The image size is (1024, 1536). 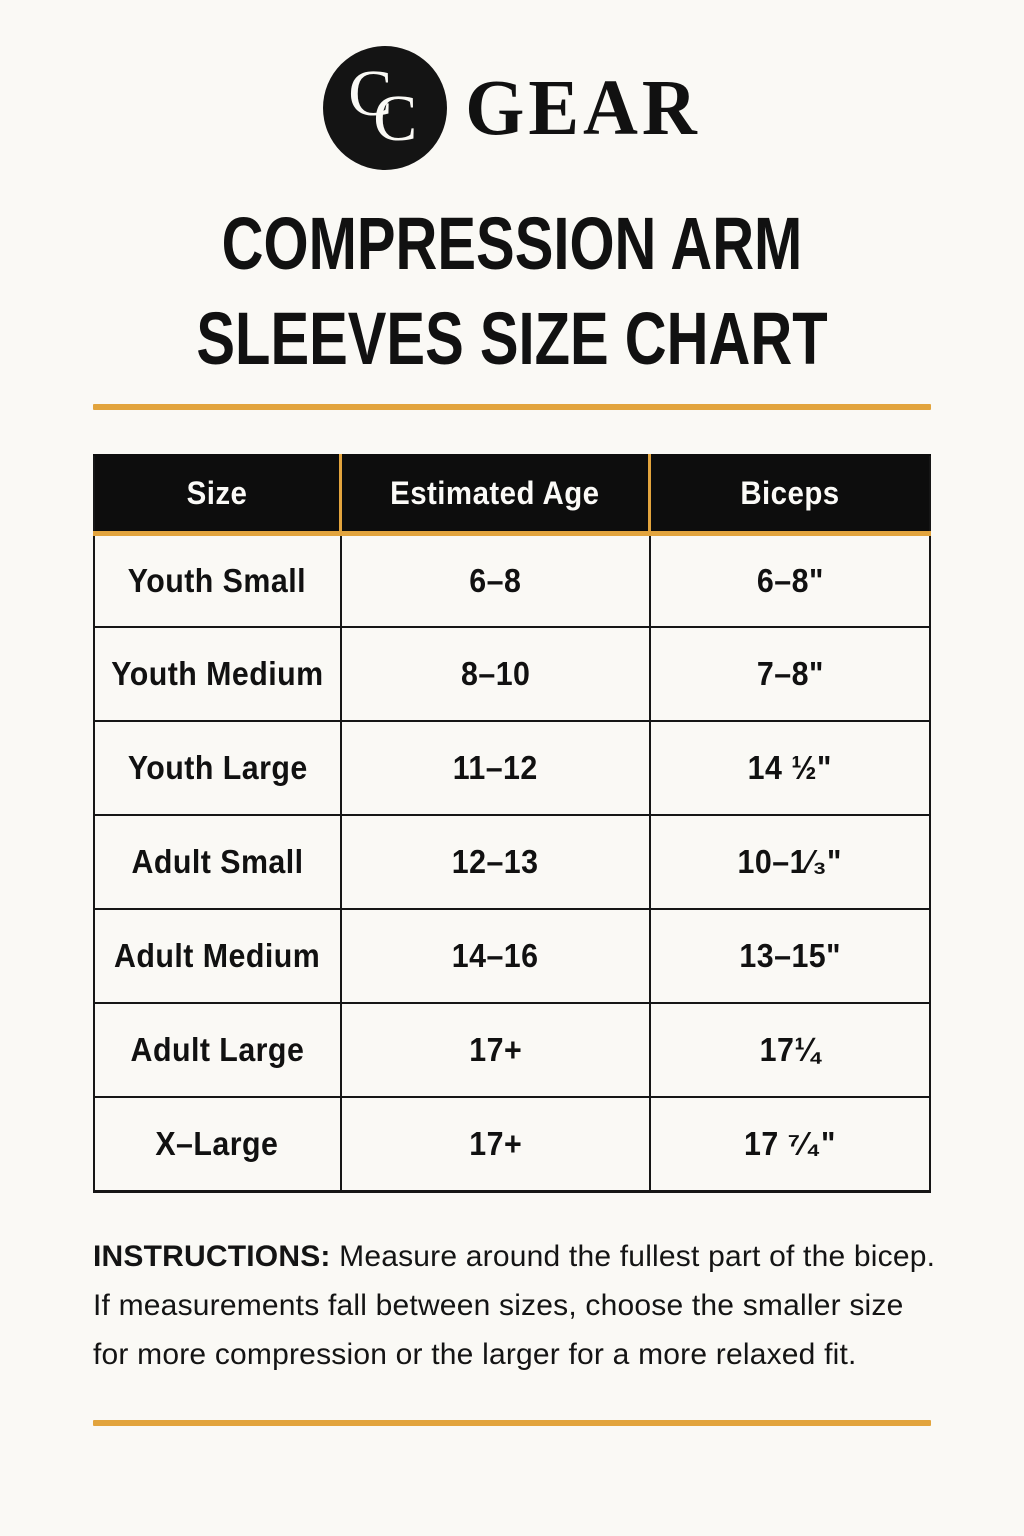 I want to click on bottom-divider, so click(x=512, y=1422).